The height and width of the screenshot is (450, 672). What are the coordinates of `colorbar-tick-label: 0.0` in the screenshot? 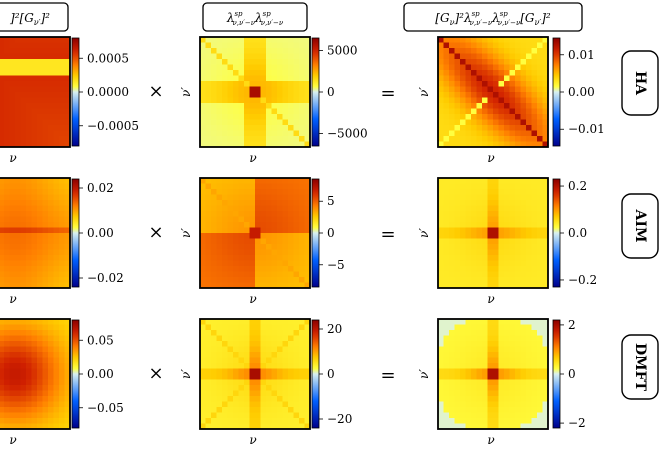 It's located at (577, 233).